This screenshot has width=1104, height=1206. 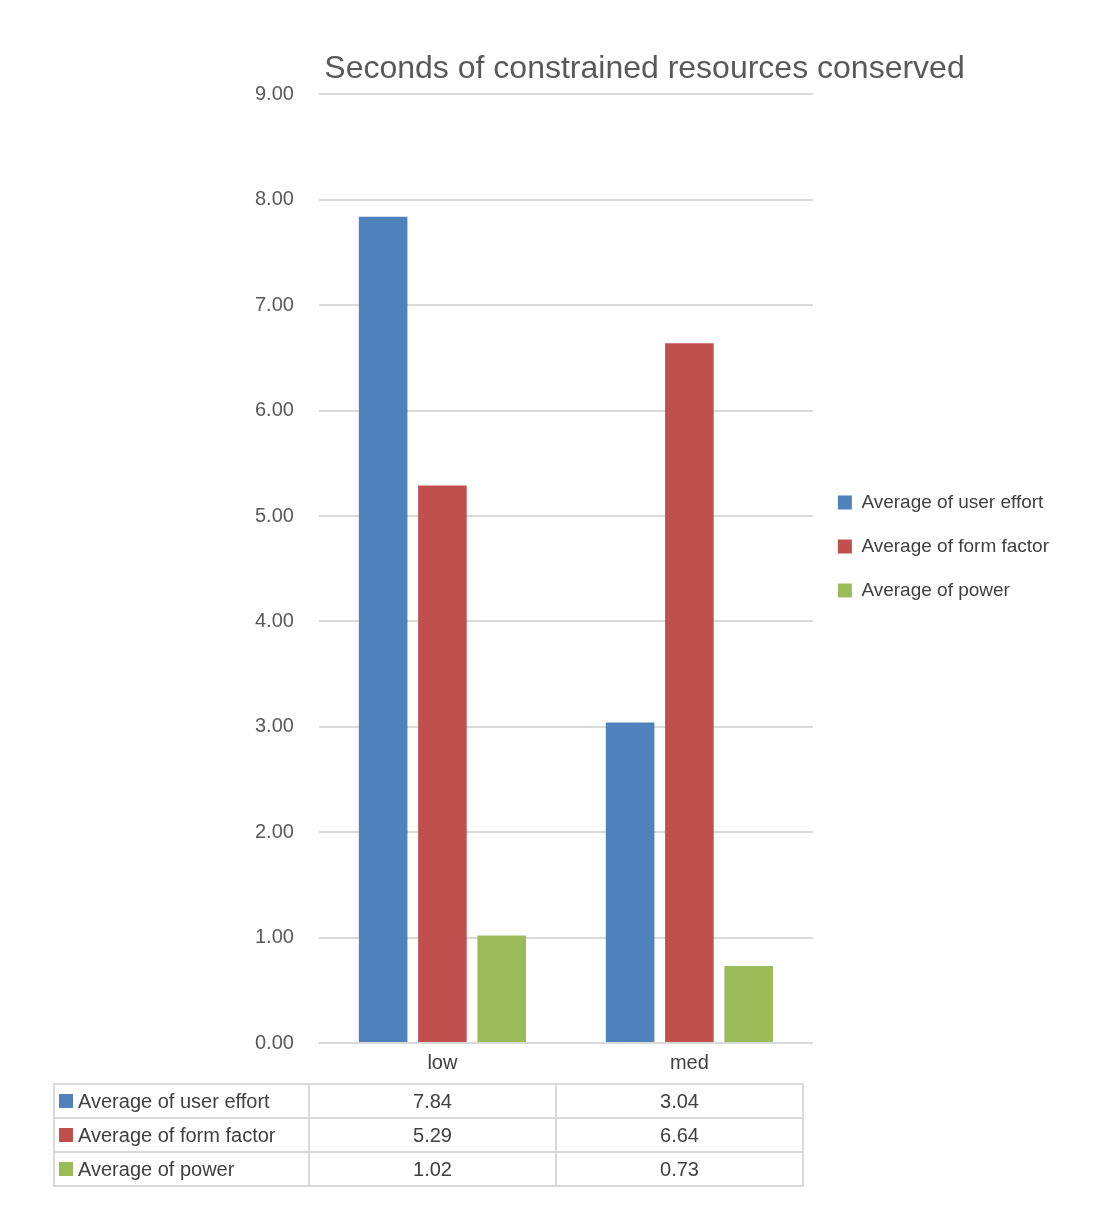 What do you see at coordinates (274, 92) in the screenshot?
I see `y-tick-label: 9.00` at bounding box center [274, 92].